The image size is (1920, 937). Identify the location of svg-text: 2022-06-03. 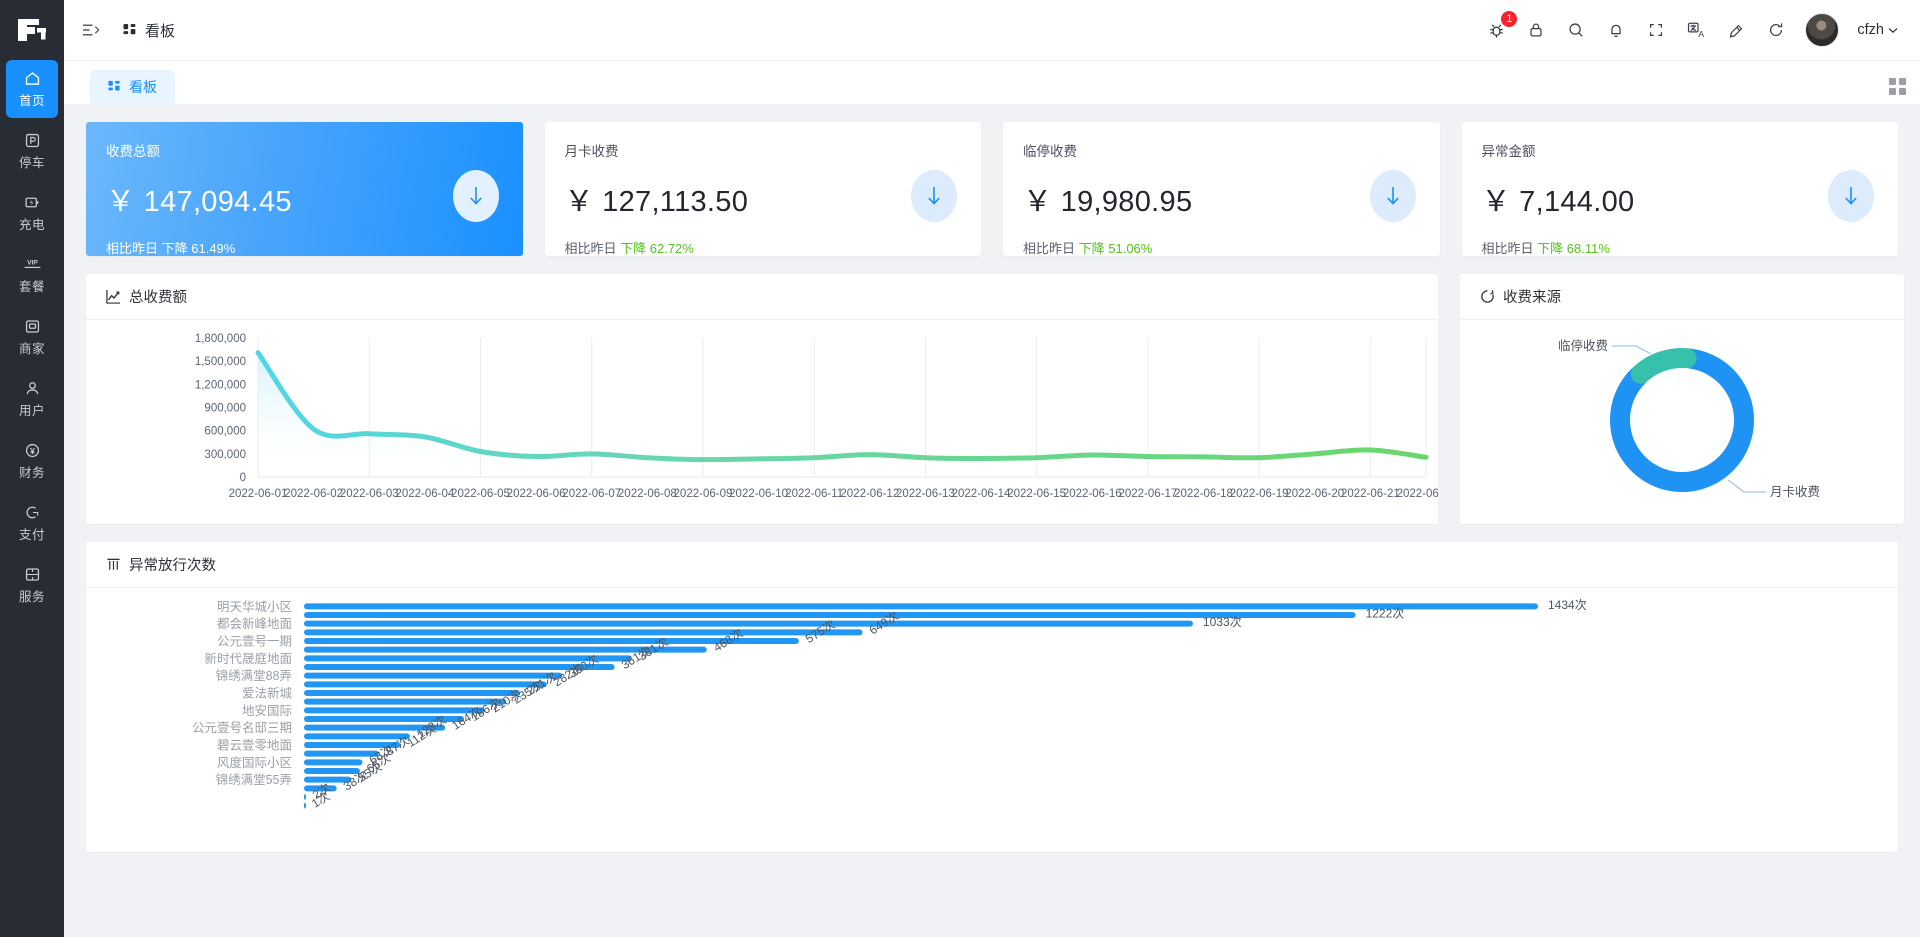
(369, 494).